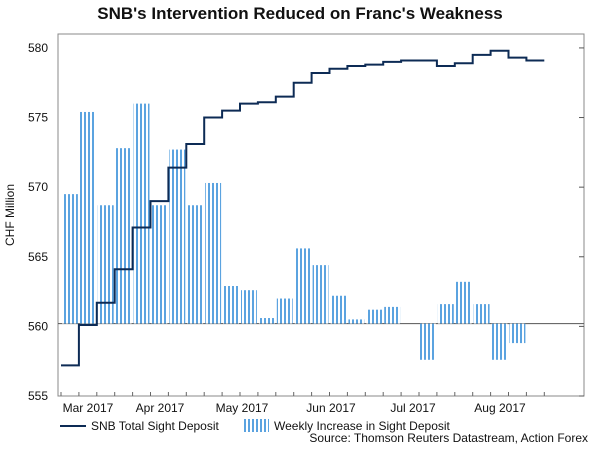  What do you see at coordinates (88, 408) in the screenshot?
I see `x-tick-label: Mar 2017` at bounding box center [88, 408].